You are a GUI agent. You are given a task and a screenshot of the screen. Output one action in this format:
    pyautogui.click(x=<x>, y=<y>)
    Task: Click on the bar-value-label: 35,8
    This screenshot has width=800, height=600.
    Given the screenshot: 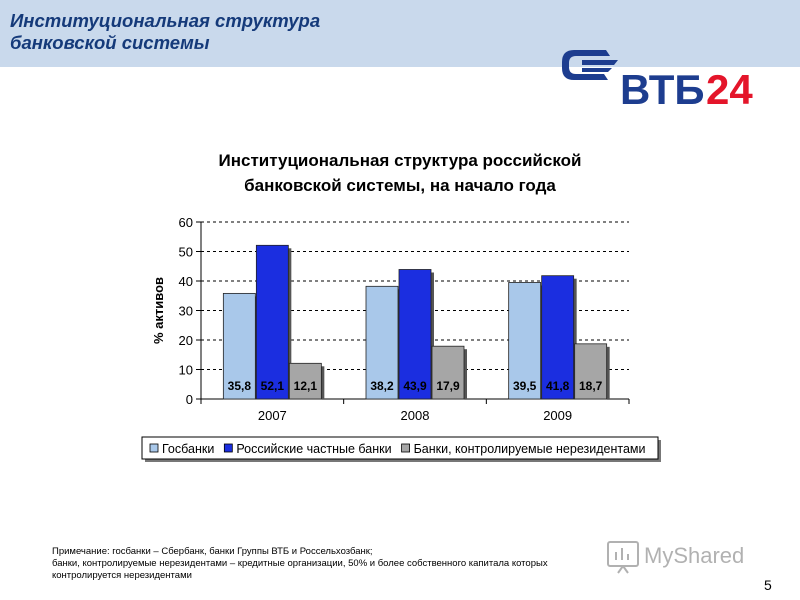 What is the action you would take?
    pyautogui.click(x=240, y=386)
    